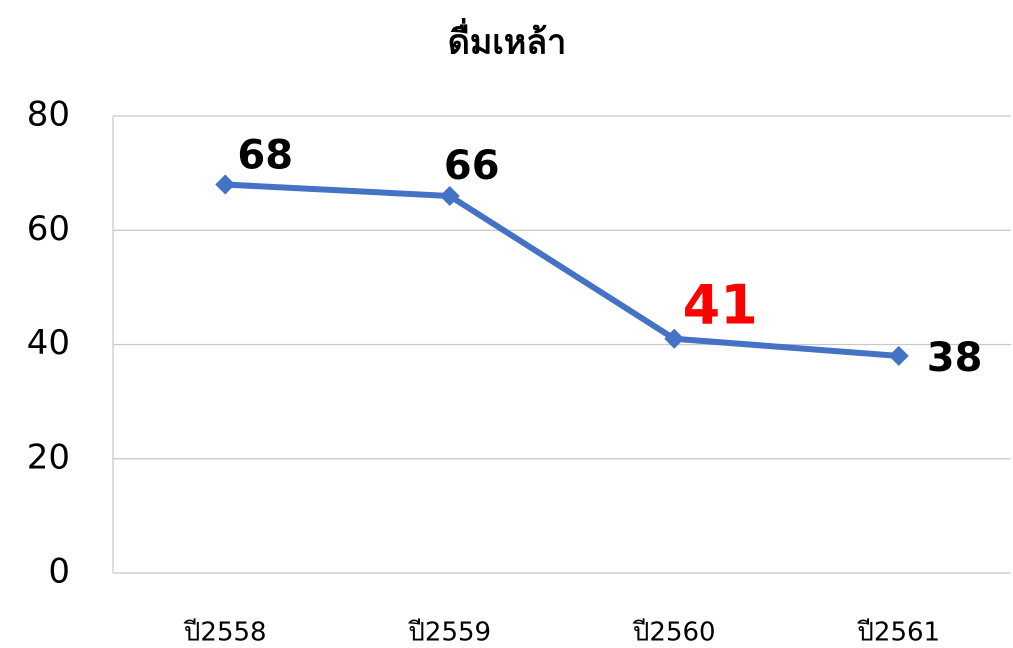  What do you see at coordinates (225, 633) in the screenshot?
I see `x-tick-label: ปี2558` at bounding box center [225, 633].